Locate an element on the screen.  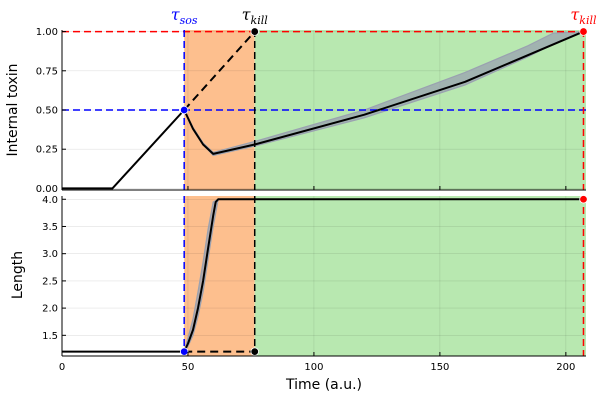
y-tick-label: 3.0 is located at coordinates (50, 254).